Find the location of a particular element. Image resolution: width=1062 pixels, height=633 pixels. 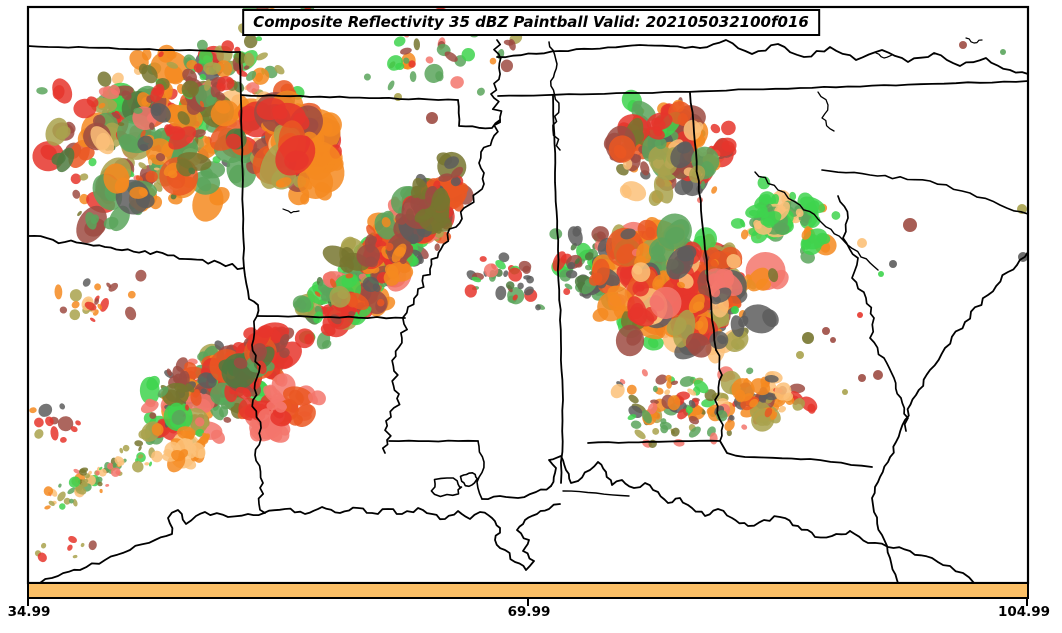

blob-cluster-texas-tail is located at coordinates (99, 475).